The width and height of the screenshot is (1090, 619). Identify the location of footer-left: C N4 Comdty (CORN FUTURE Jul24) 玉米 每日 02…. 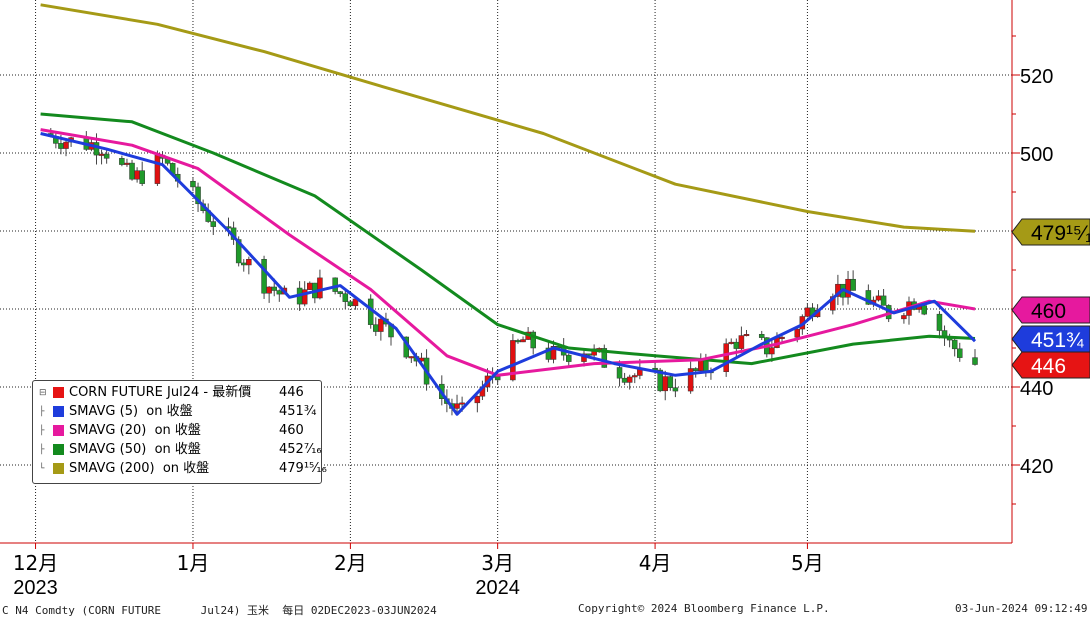
(219, 610).